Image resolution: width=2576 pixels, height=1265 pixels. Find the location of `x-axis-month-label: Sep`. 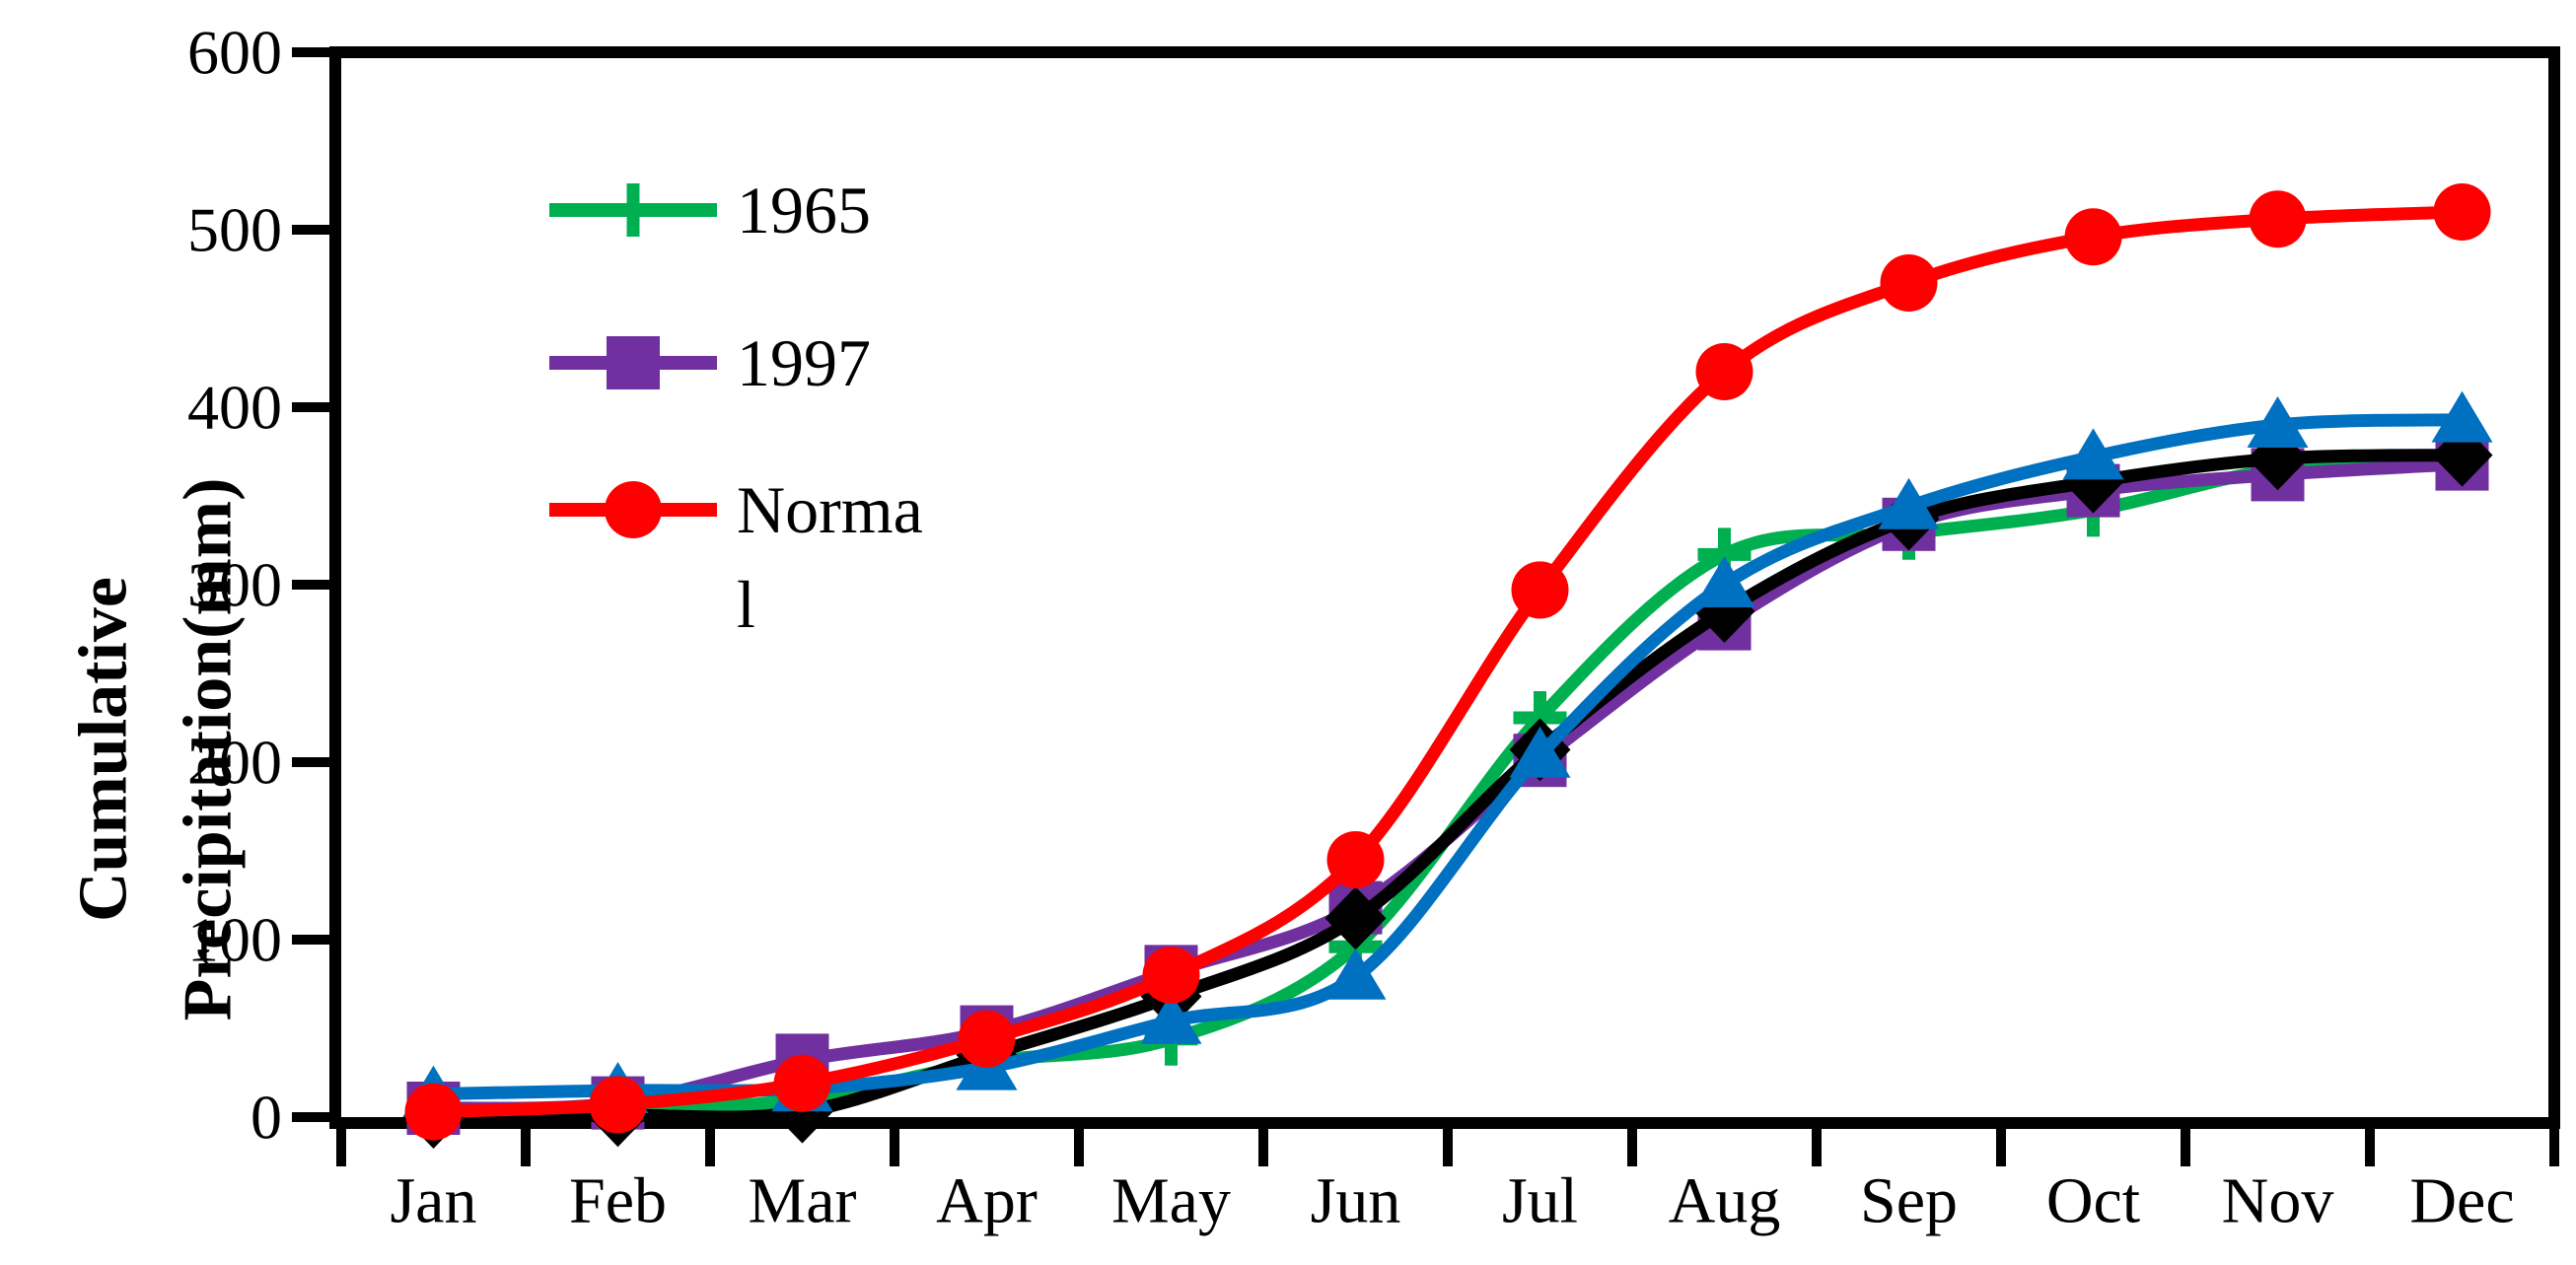

x-axis-month-label: Sep is located at coordinates (1909, 1201).